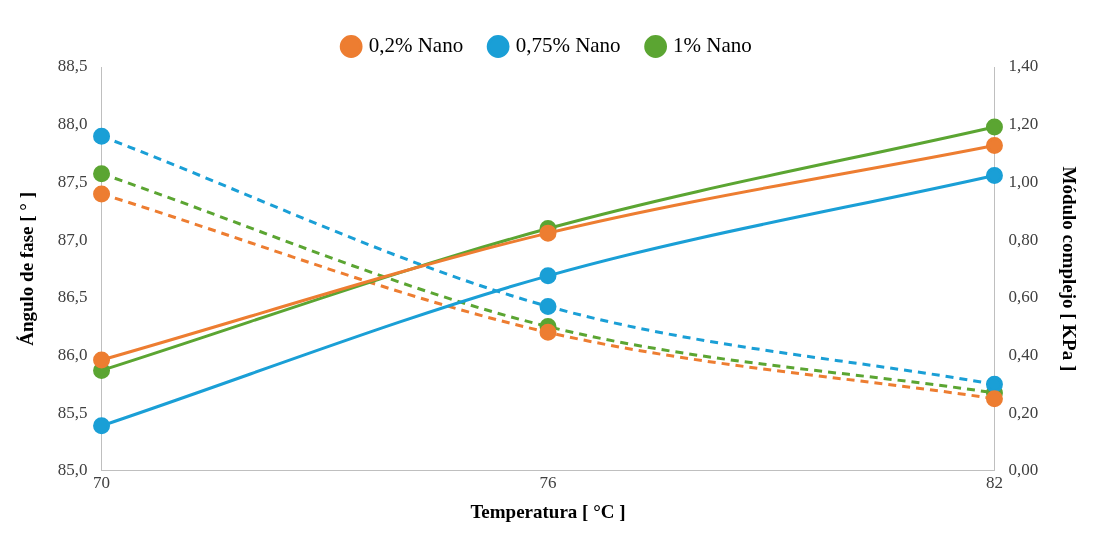 Image resolution: width=1099 pixels, height=540 pixels. Describe the element at coordinates (1023, 181) in the screenshot. I see `y2-tick-label: 1,00` at that location.